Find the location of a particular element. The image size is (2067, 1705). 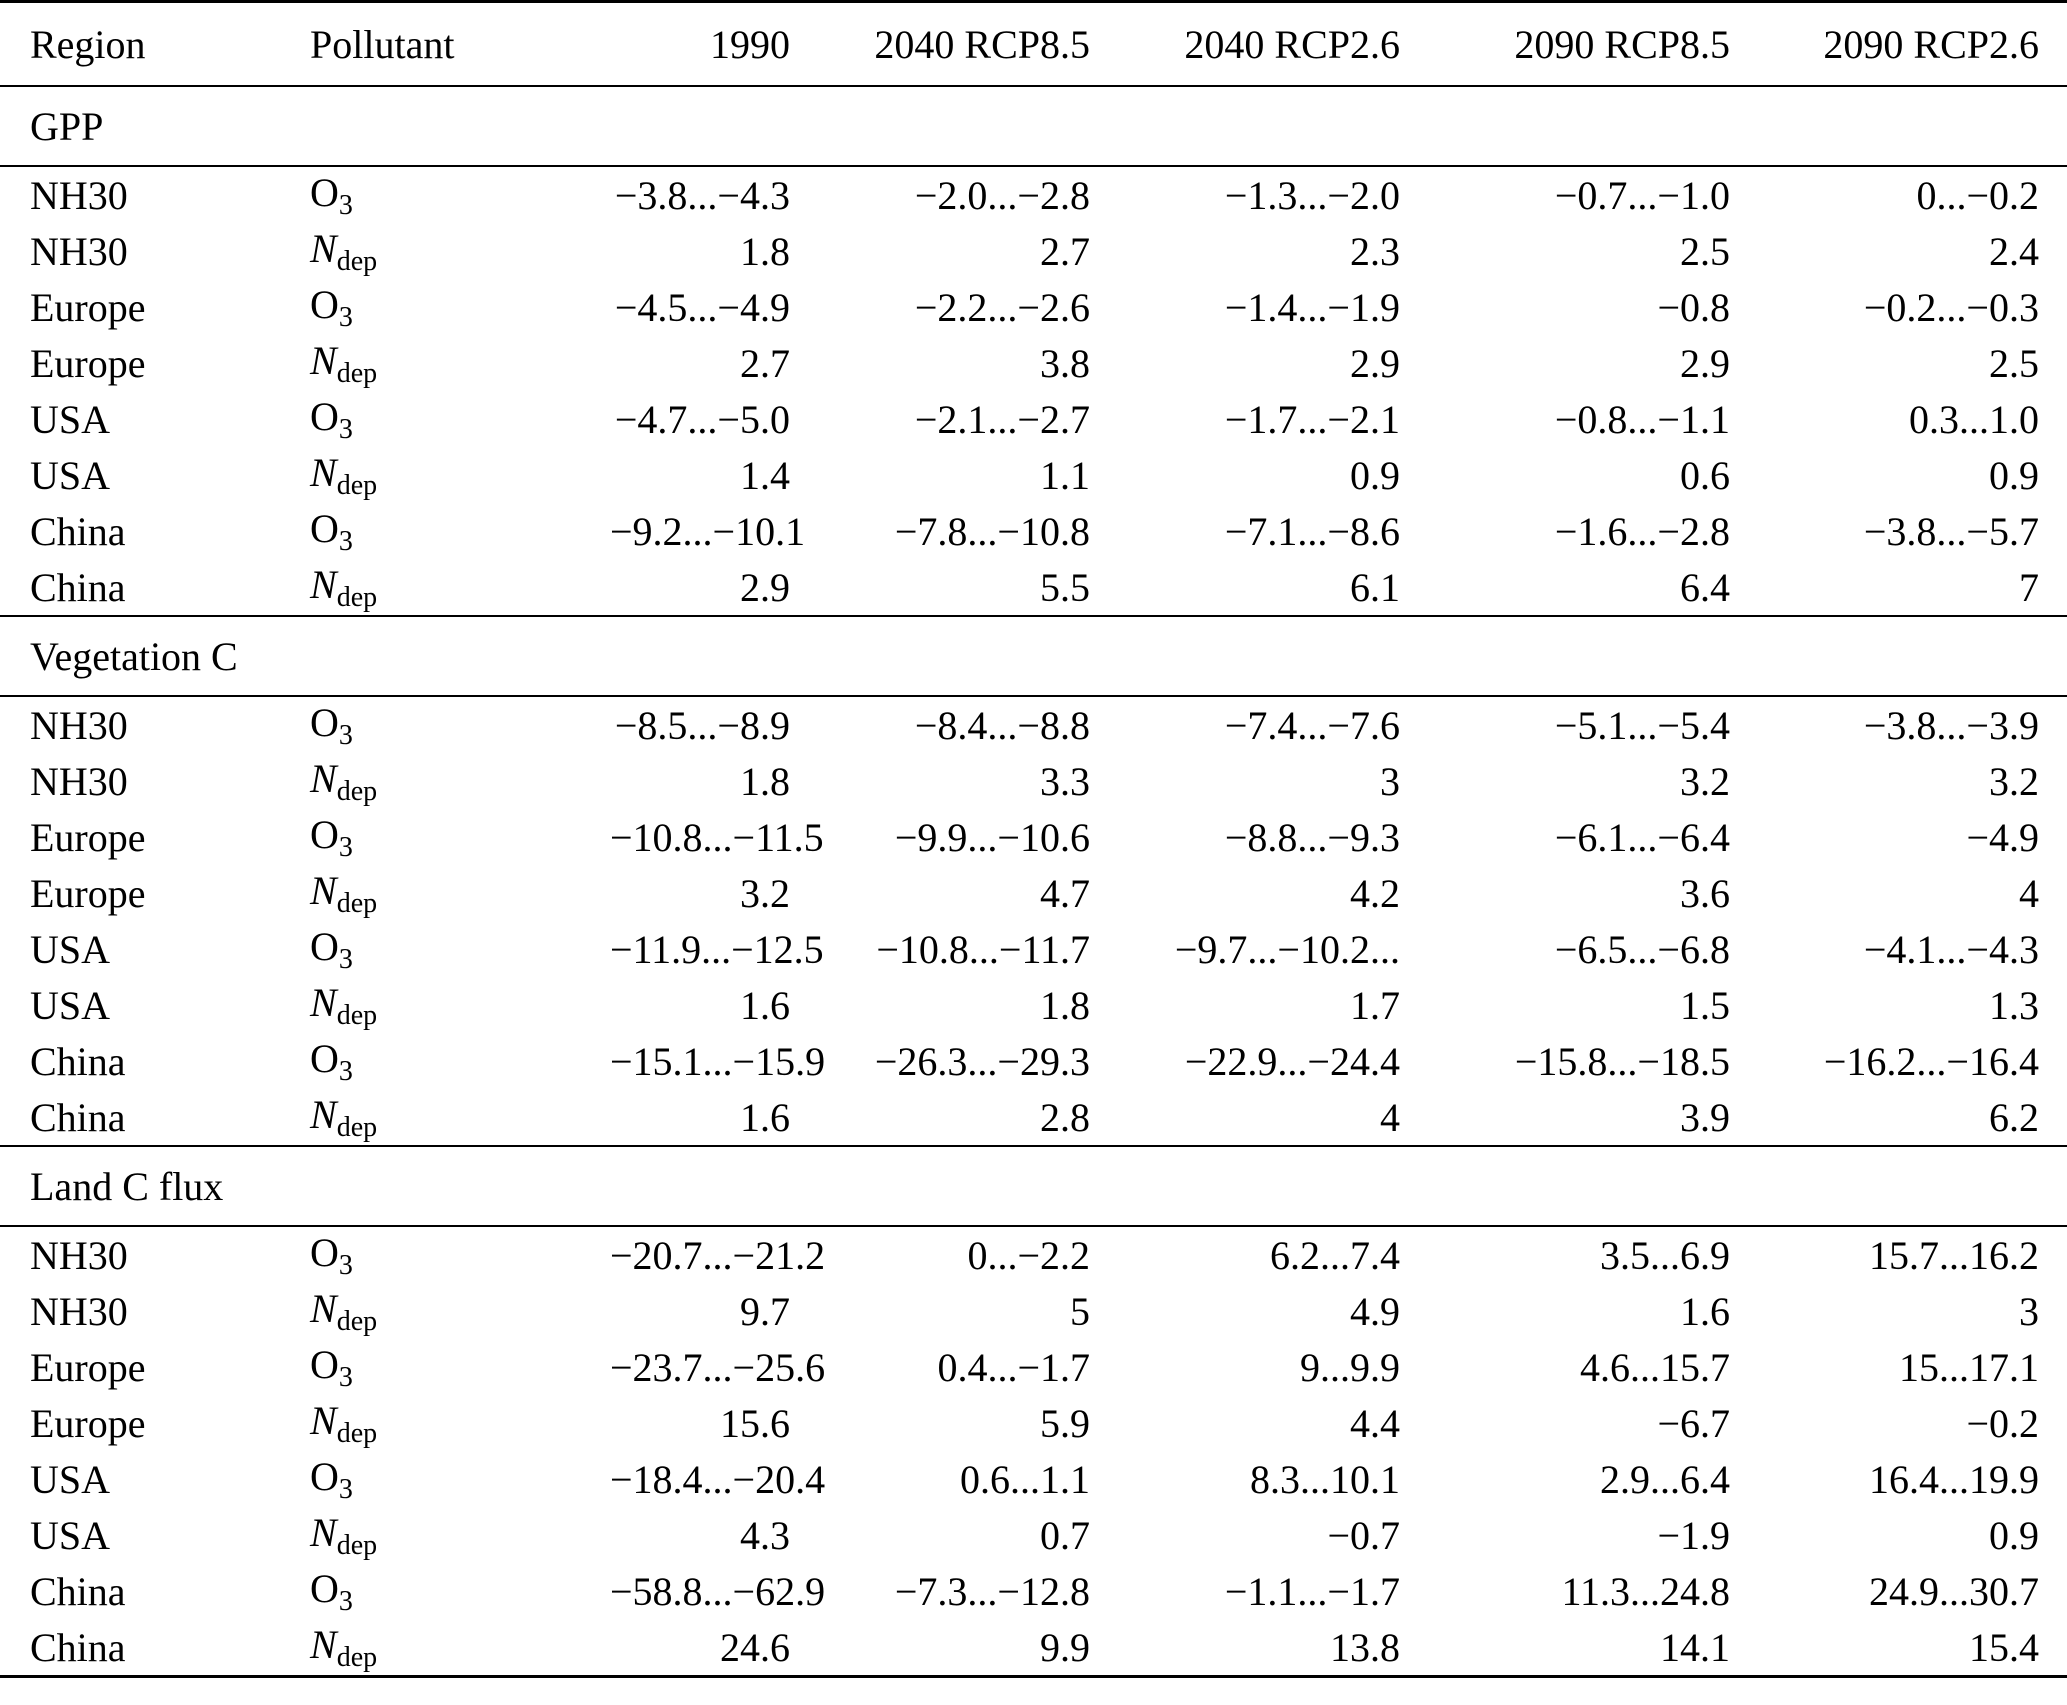

value-2090-rcp26: −4.1...−4.3 is located at coordinates (1951, 949).